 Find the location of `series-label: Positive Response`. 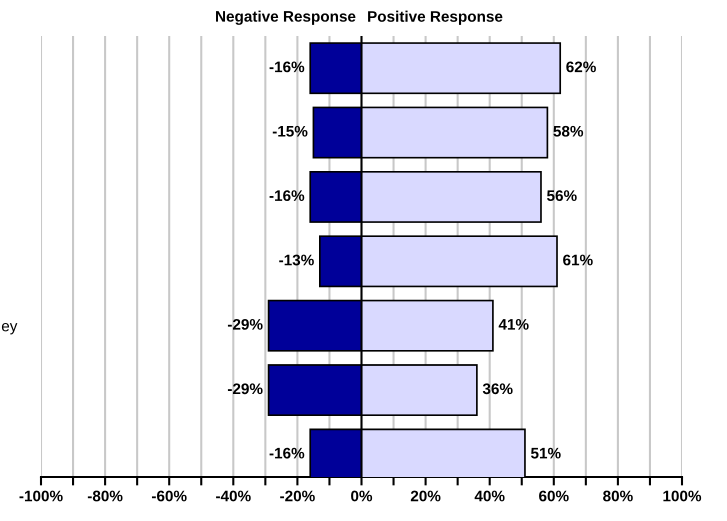

series-label: Positive Response is located at coordinates (435, 17).